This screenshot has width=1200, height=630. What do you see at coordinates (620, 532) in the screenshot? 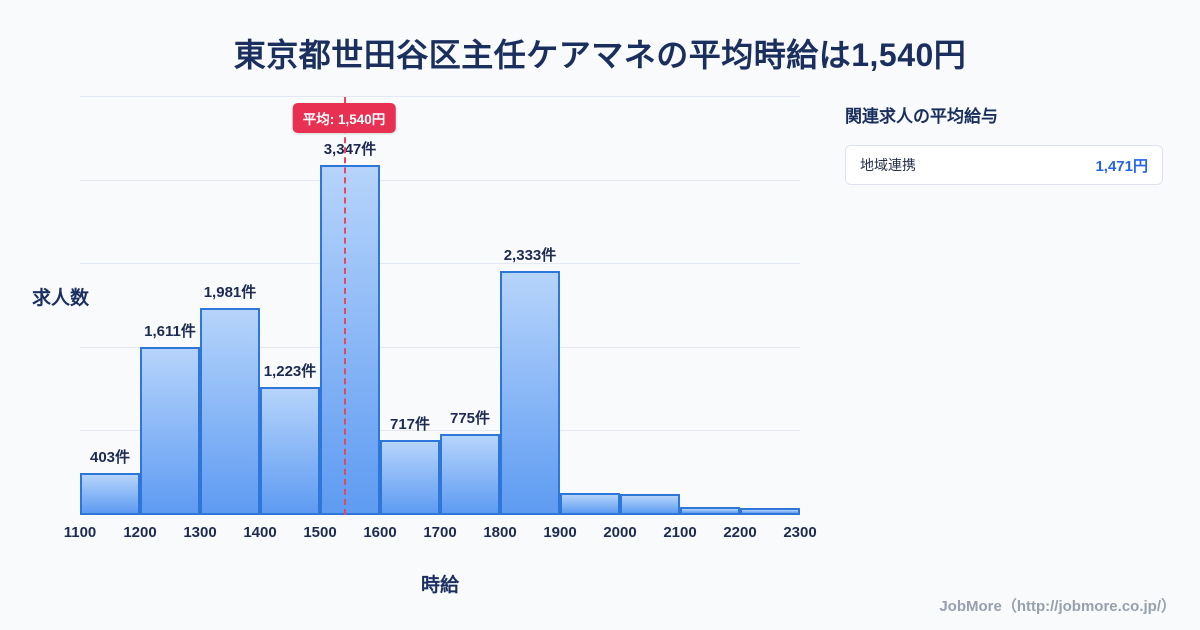
I see `x-tick-2000: 2000` at bounding box center [620, 532].